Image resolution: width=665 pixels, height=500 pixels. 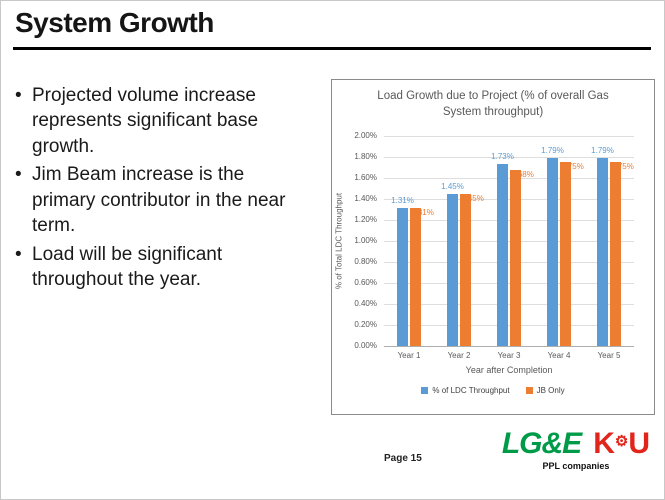 I want to click on x-axis-tick-labels: Year 1 Year 2 Year 3 Year 4 Year 5, so click(x=509, y=357).